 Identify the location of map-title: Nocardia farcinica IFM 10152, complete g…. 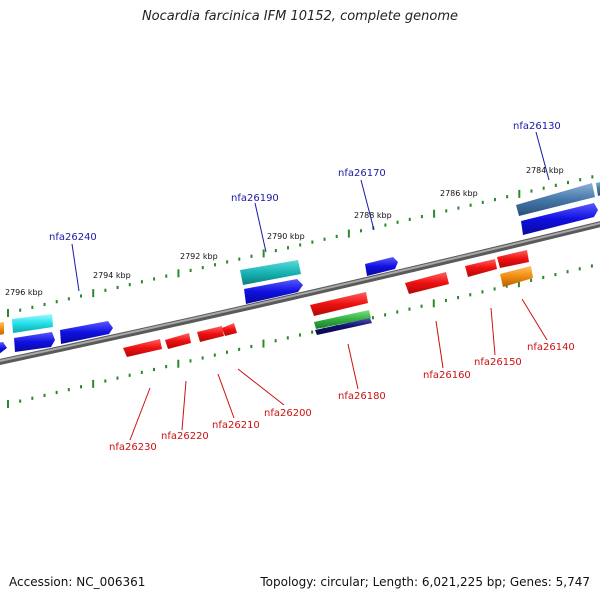
(300, 16).